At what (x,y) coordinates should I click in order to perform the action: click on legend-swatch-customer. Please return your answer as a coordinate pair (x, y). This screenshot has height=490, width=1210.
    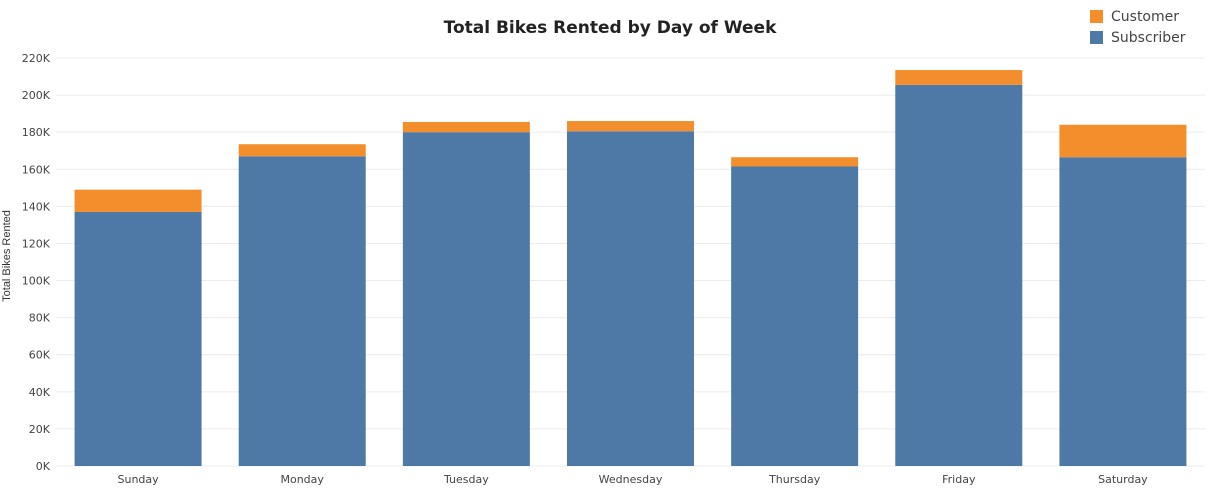
    Looking at the image, I should click on (1096, 16).